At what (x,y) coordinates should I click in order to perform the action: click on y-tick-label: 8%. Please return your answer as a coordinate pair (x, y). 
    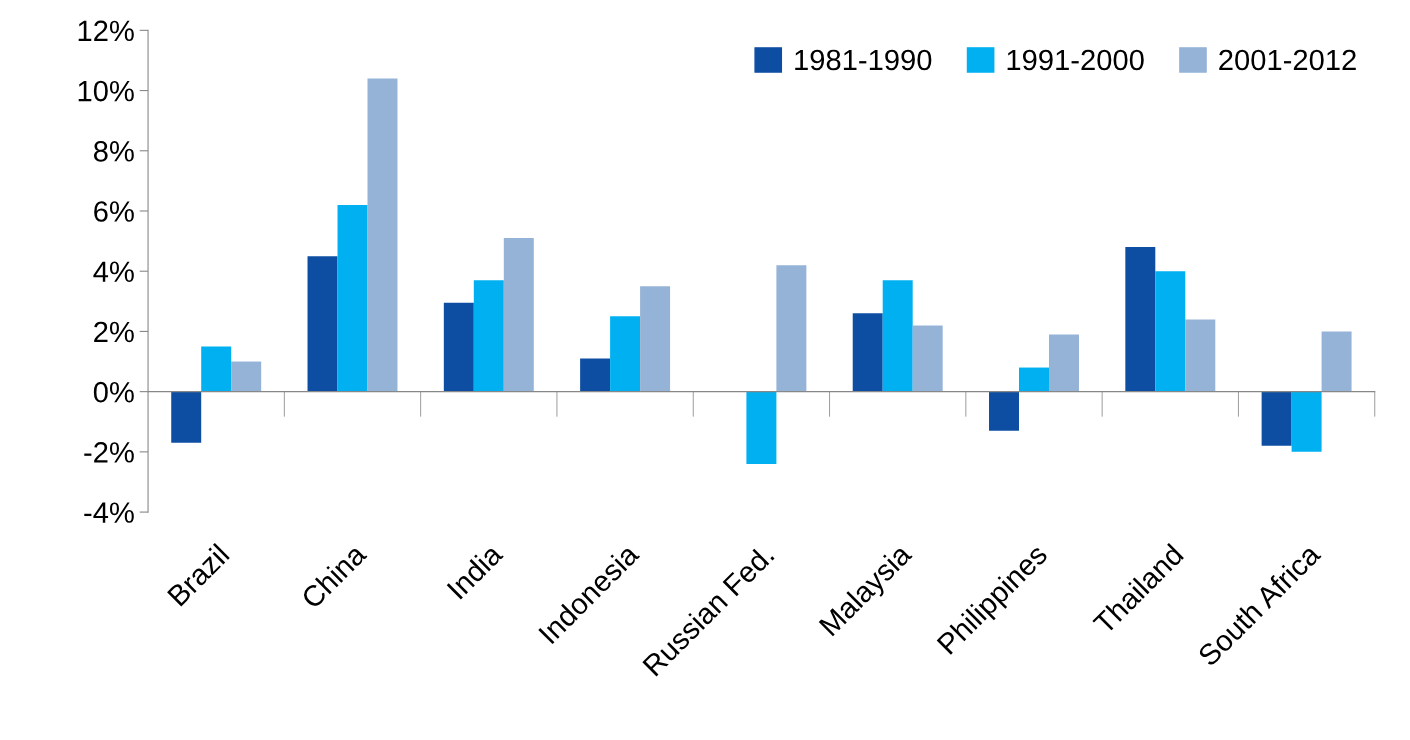
    Looking at the image, I should click on (113, 151).